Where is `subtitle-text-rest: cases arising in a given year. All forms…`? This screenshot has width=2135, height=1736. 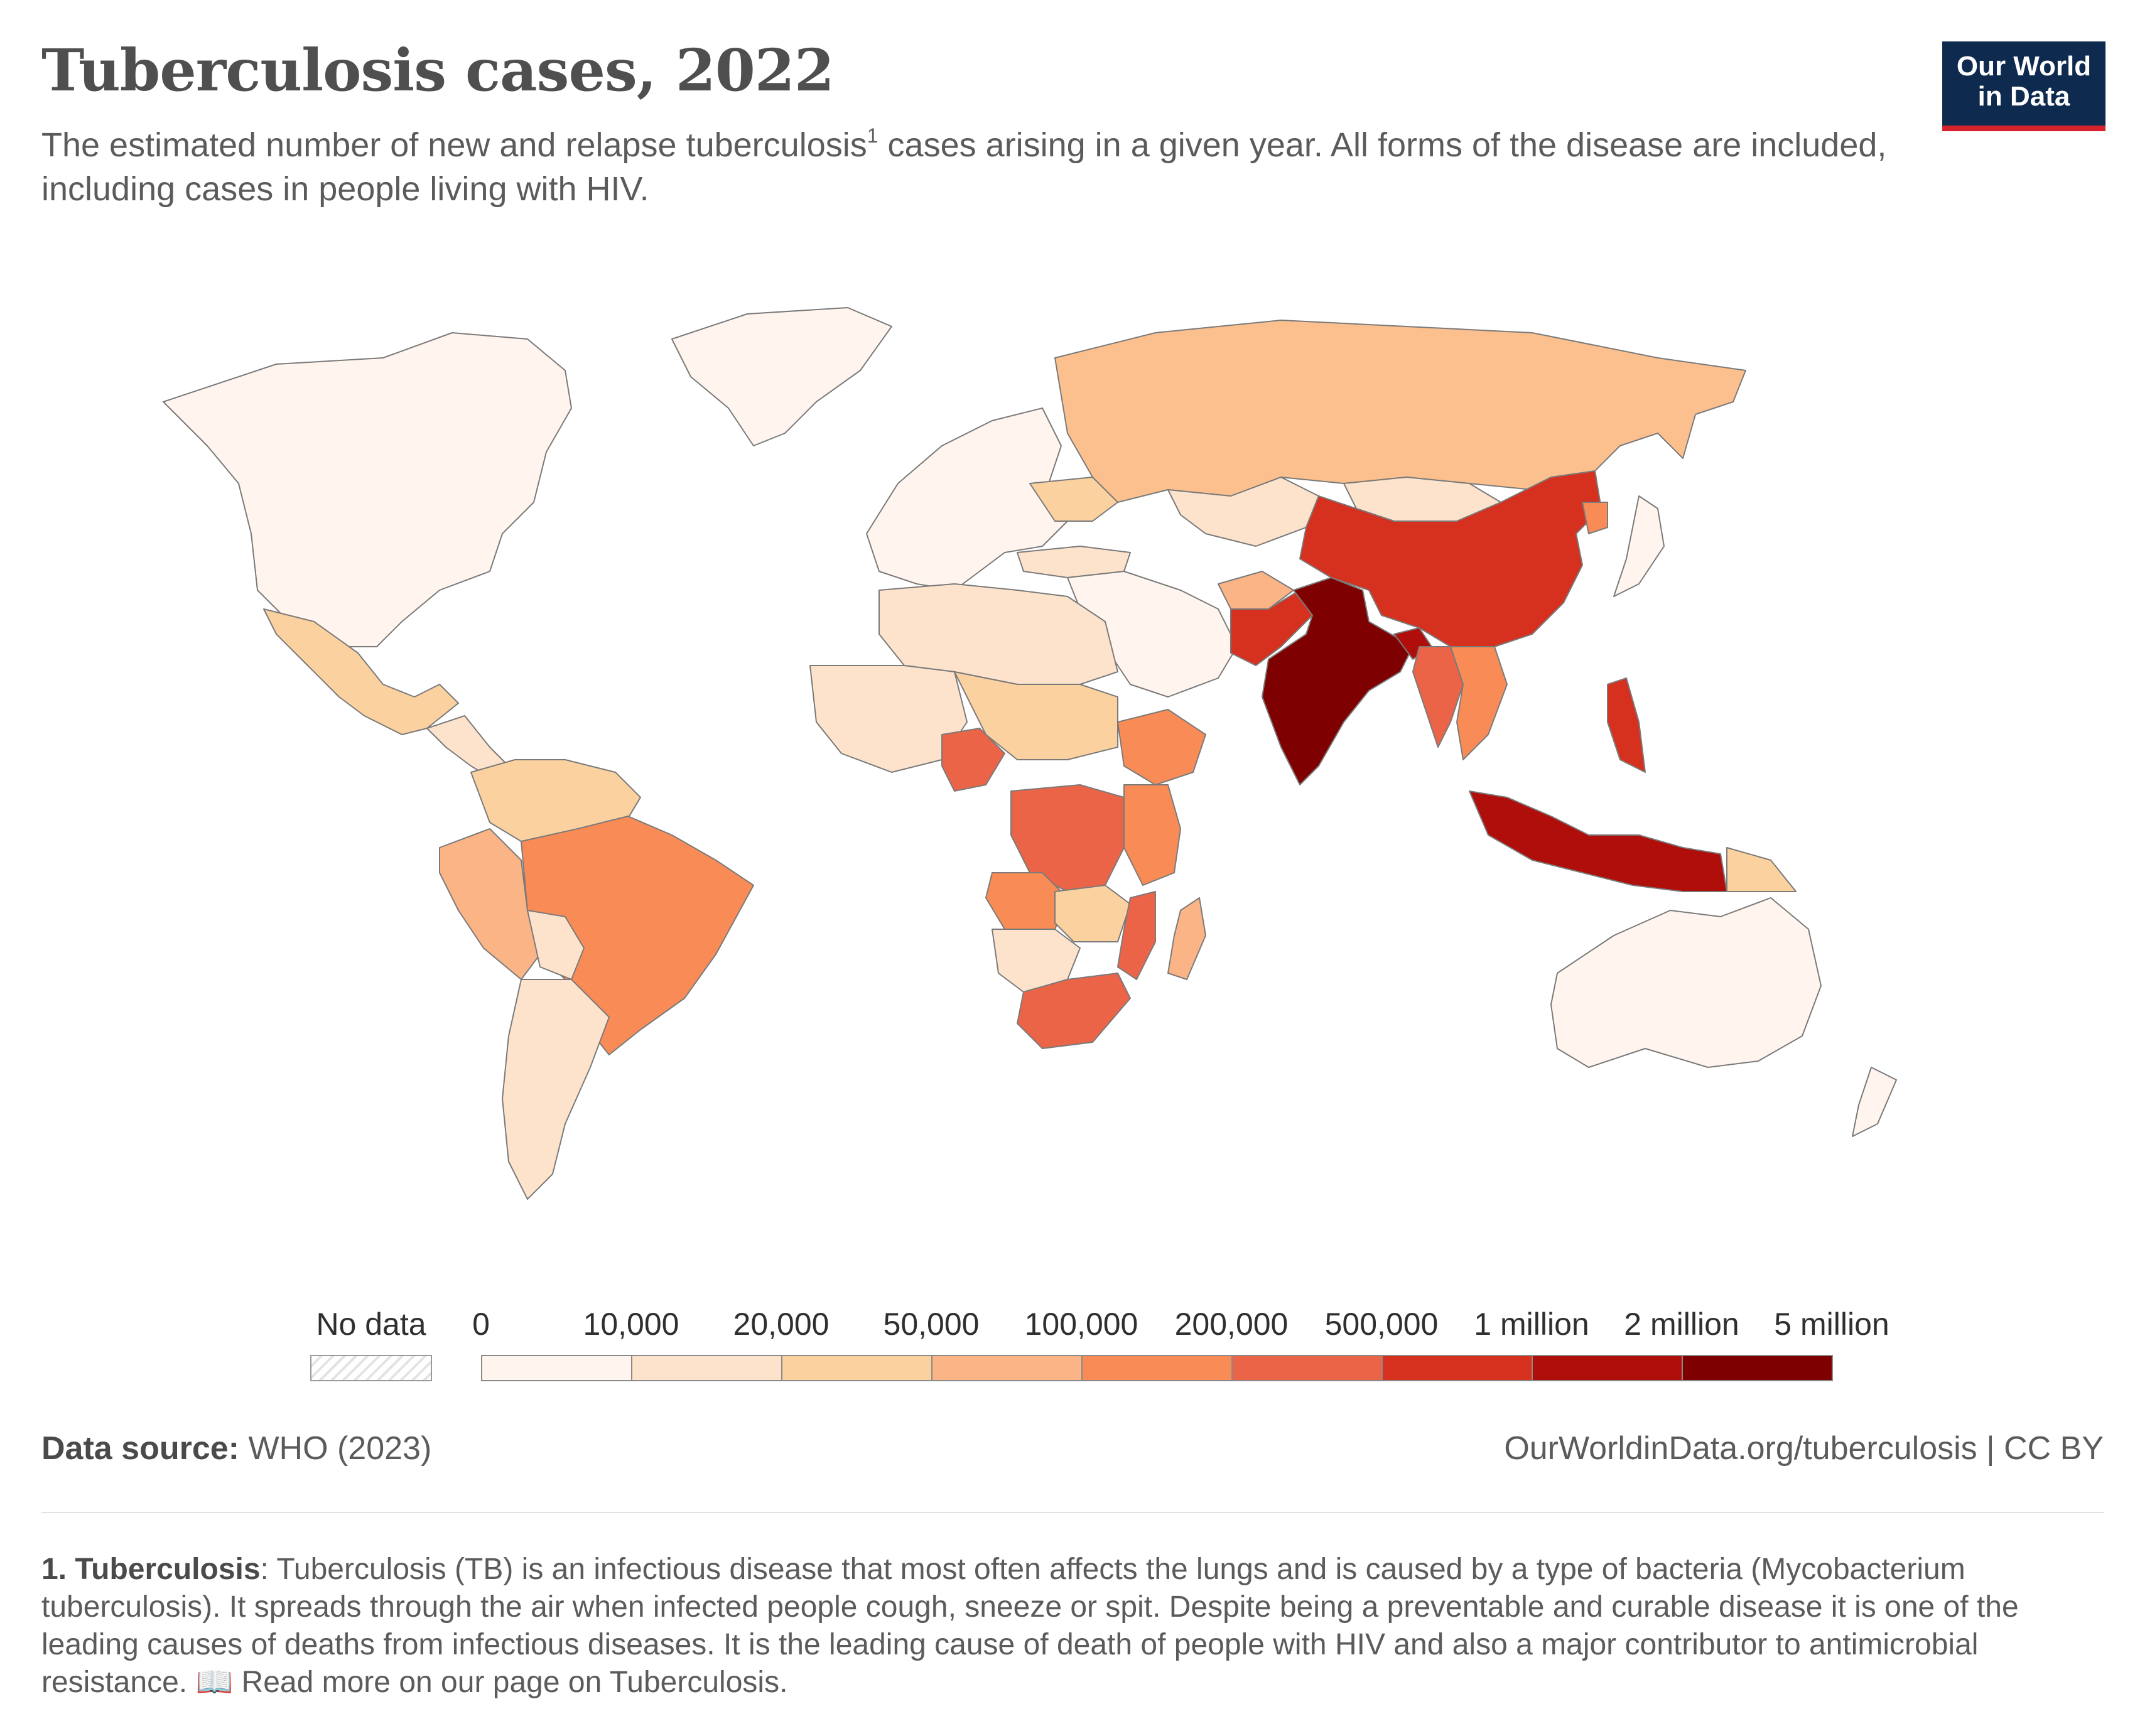 subtitle-text-rest: cases arising in a given year. All forms… is located at coordinates (964, 167).